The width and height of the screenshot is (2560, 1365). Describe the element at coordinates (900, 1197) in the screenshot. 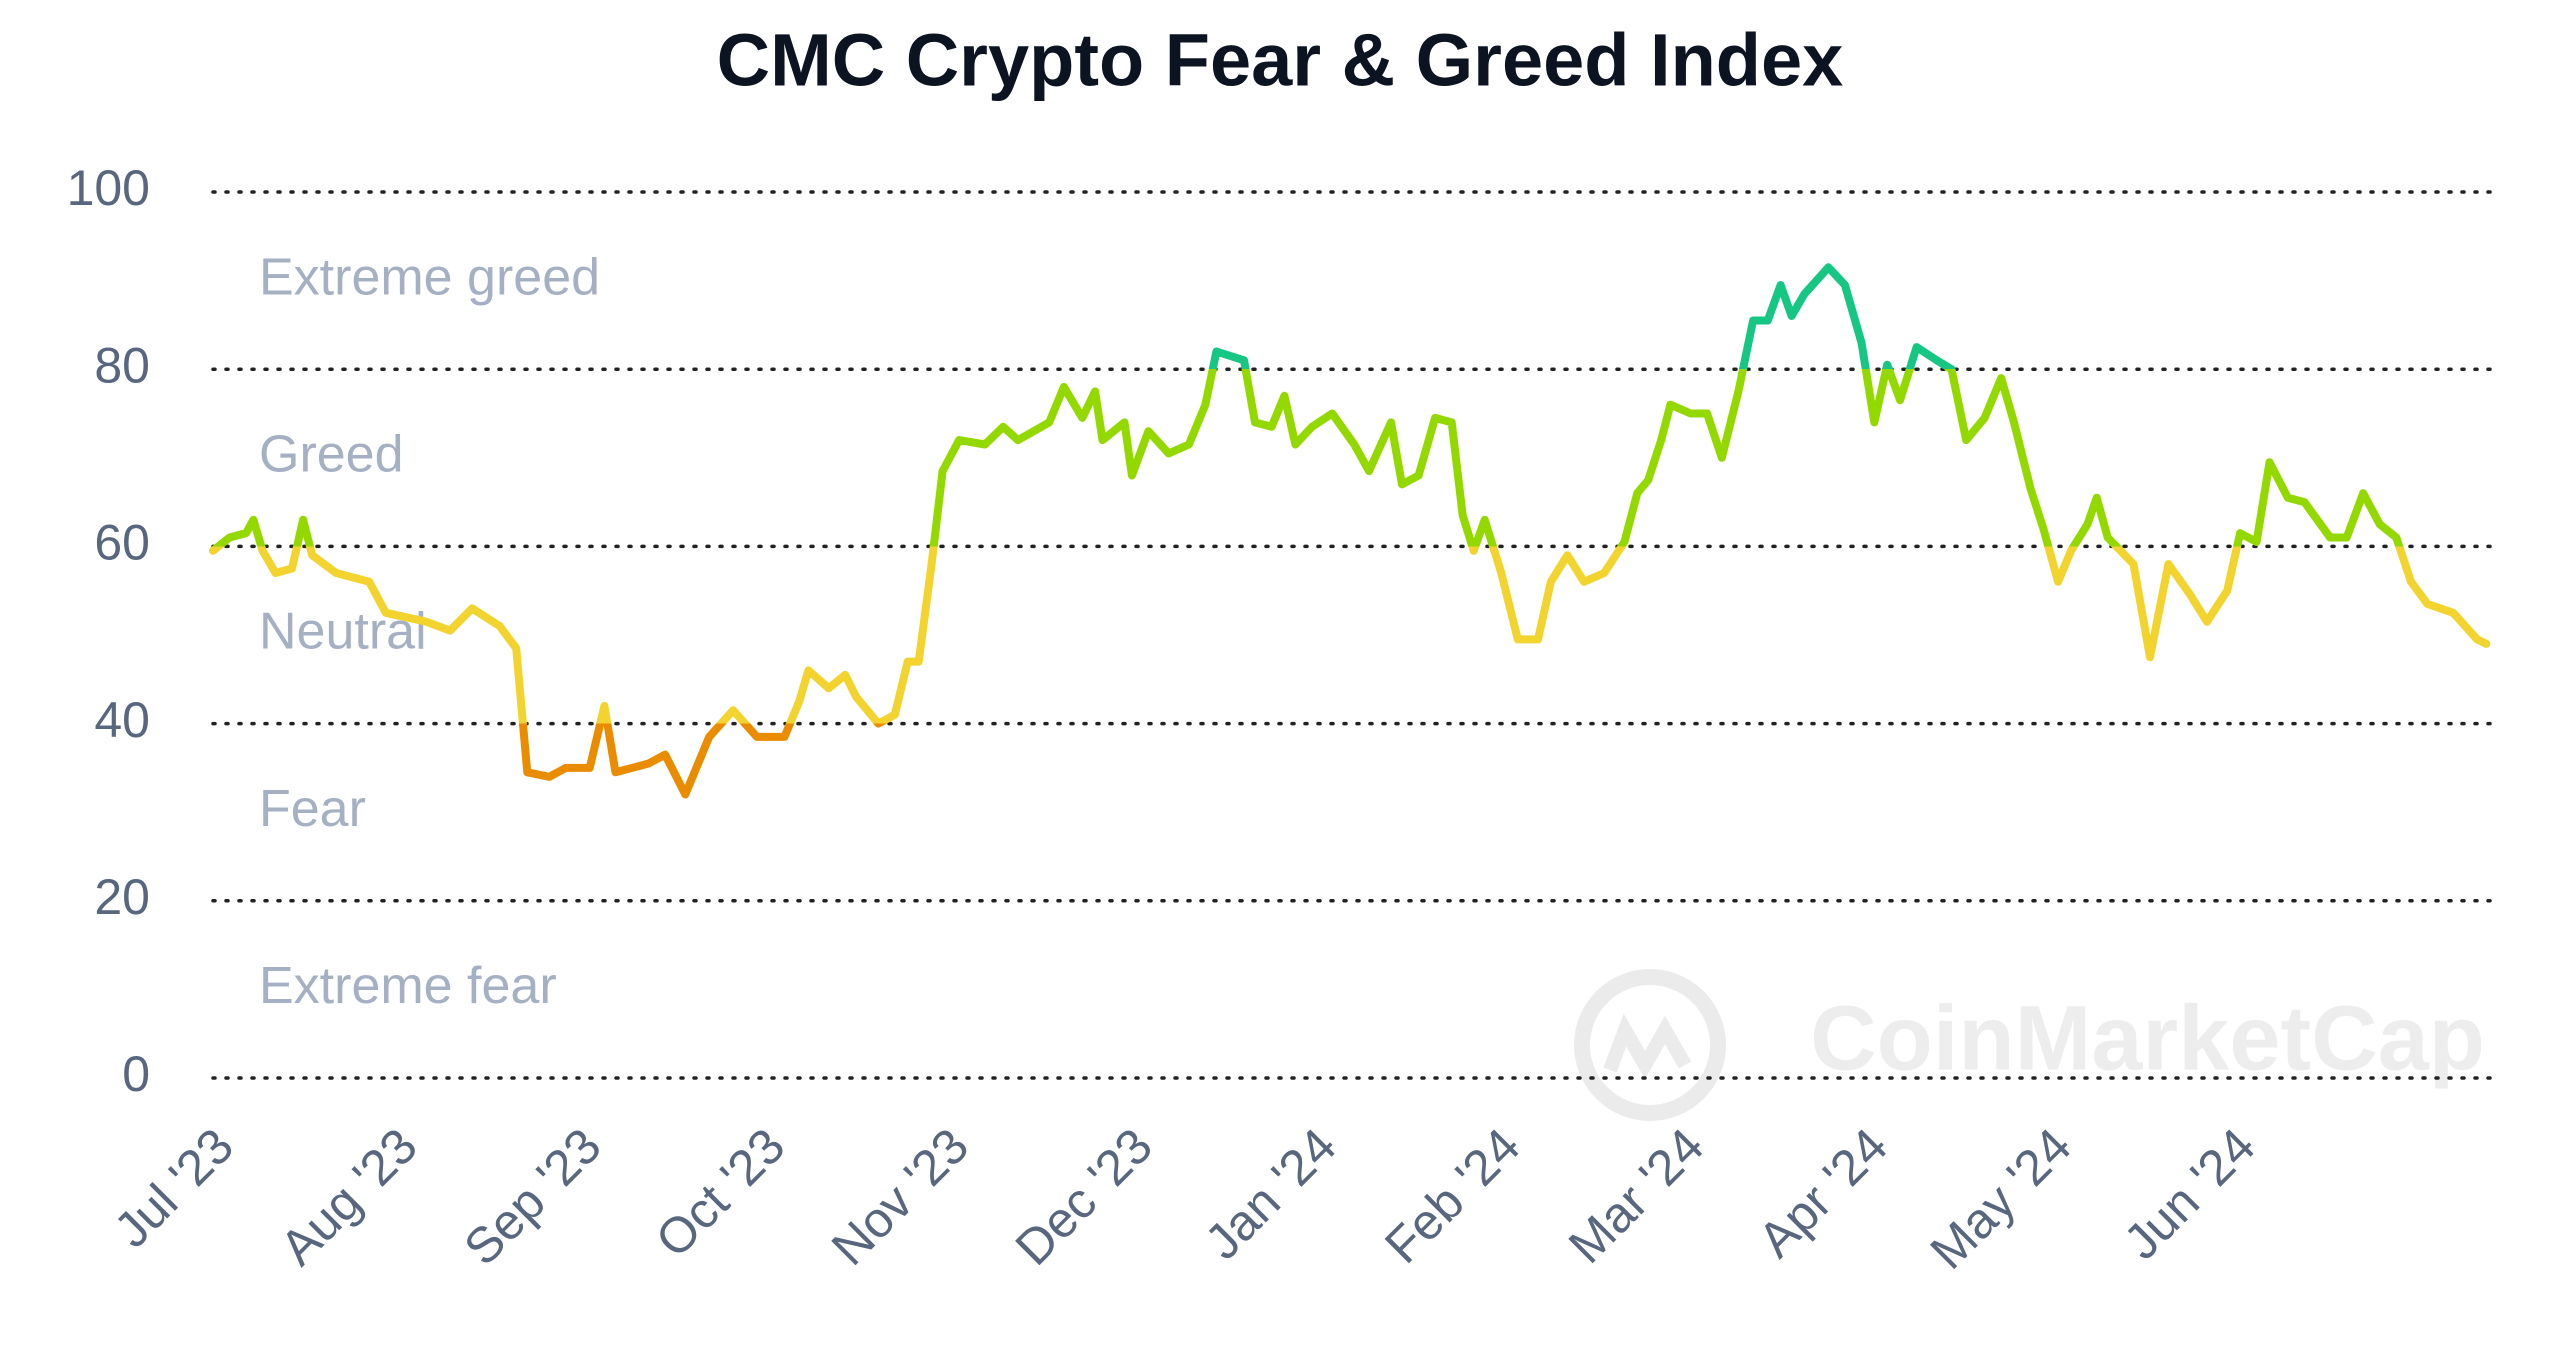

I see `x-tick-label: Nov '23` at that location.